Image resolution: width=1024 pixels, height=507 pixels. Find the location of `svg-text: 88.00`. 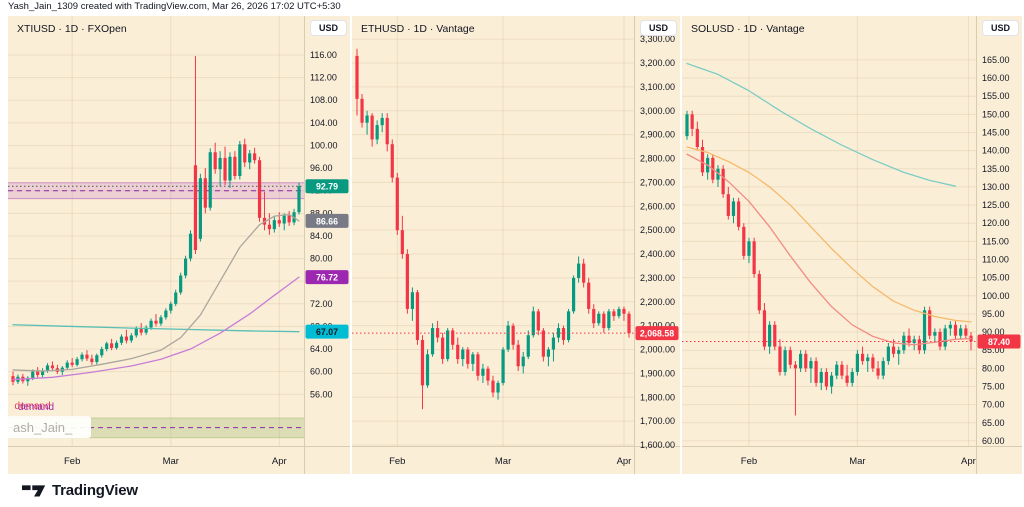

svg-text: 88.00 is located at coordinates (321, 213).